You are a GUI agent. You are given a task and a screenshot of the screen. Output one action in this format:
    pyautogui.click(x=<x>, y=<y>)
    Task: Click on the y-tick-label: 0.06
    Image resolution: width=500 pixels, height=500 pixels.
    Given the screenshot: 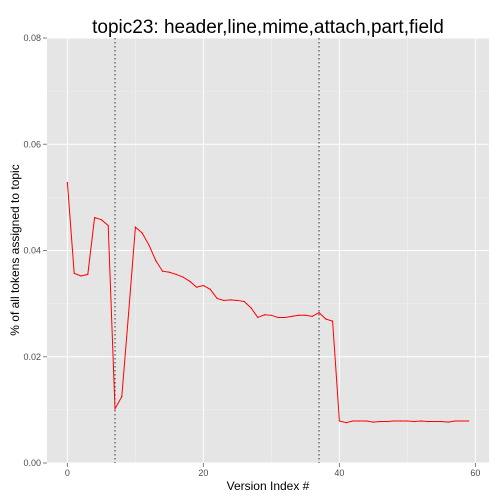 What is the action you would take?
    pyautogui.click(x=32, y=144)
    